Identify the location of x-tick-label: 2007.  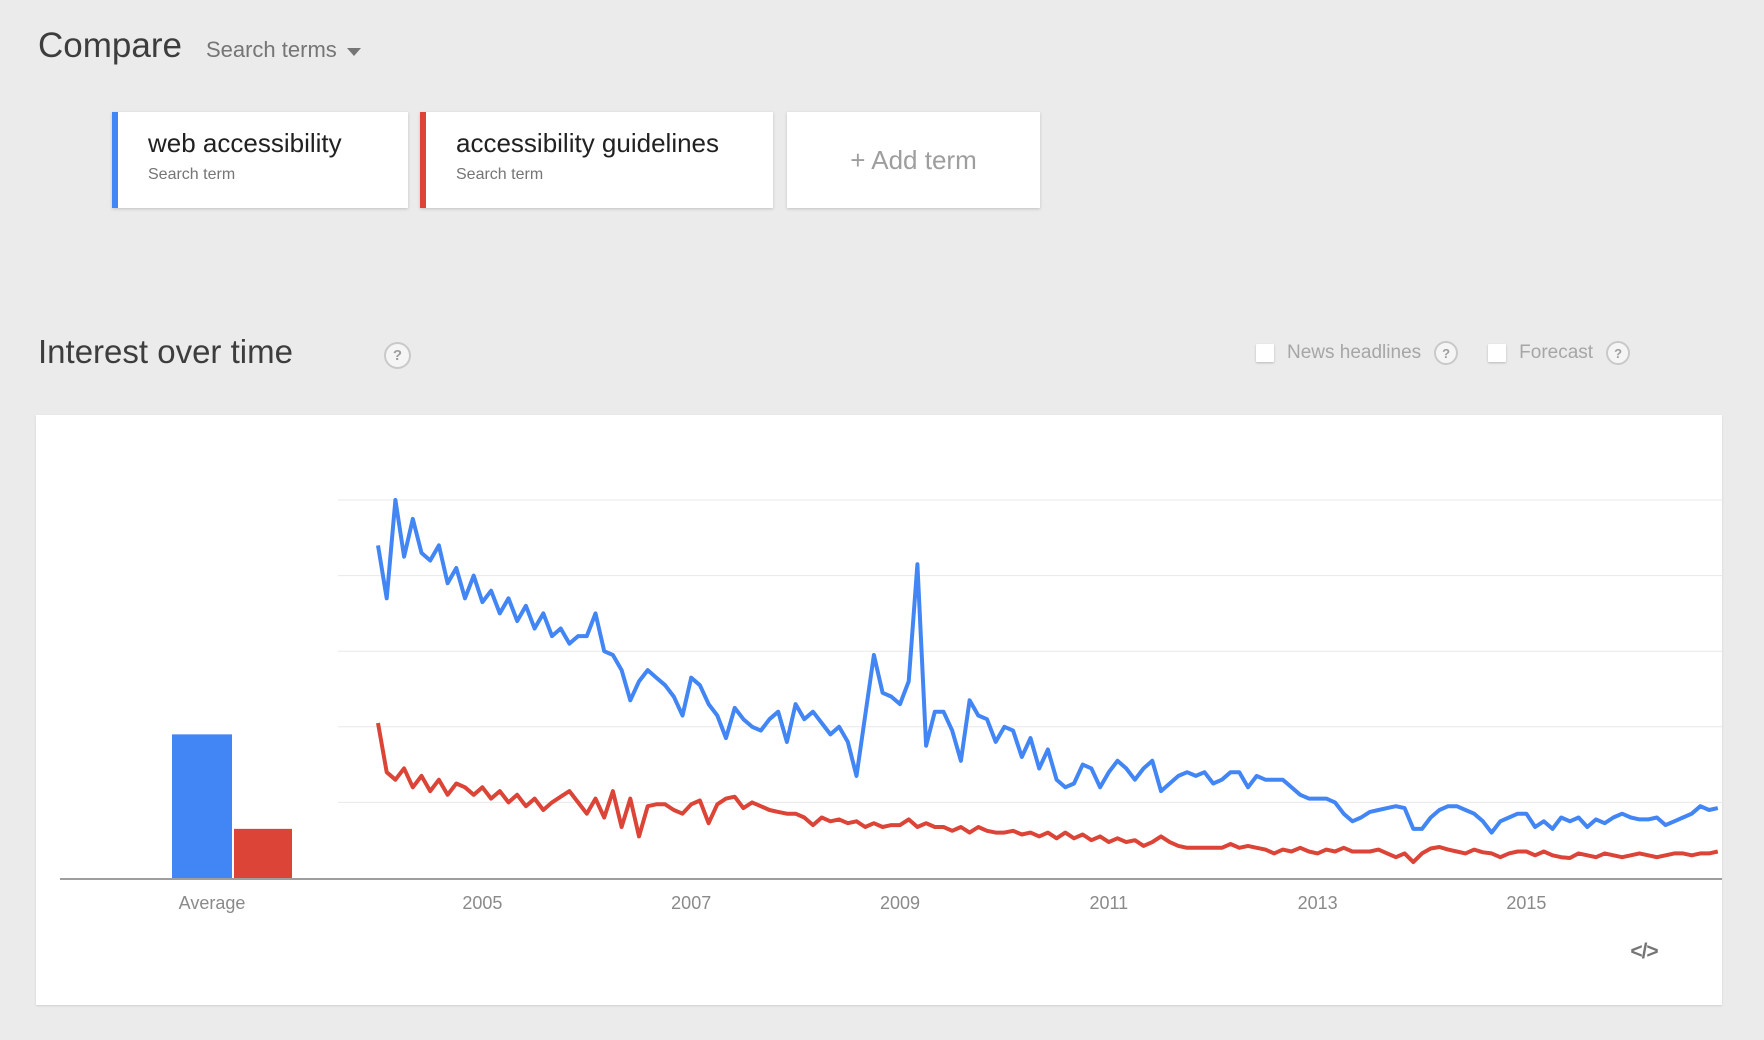
(691, 903).